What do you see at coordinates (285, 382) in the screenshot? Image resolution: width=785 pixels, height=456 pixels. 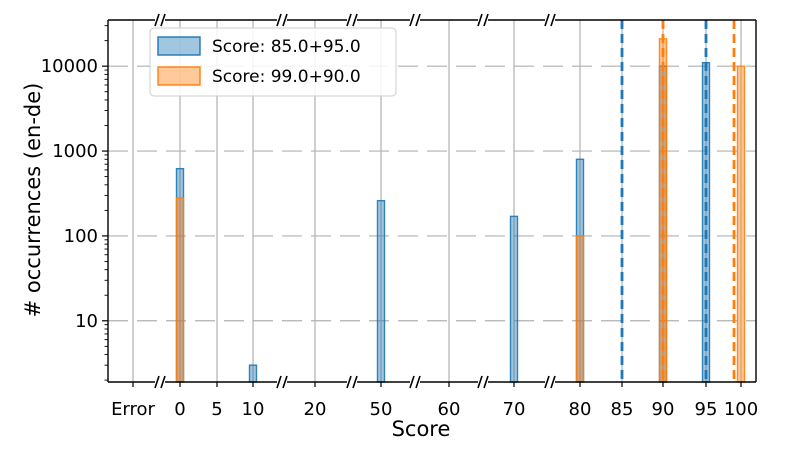 I see `axis-break-mark-1-1-b` at bounding box center [285, 382].